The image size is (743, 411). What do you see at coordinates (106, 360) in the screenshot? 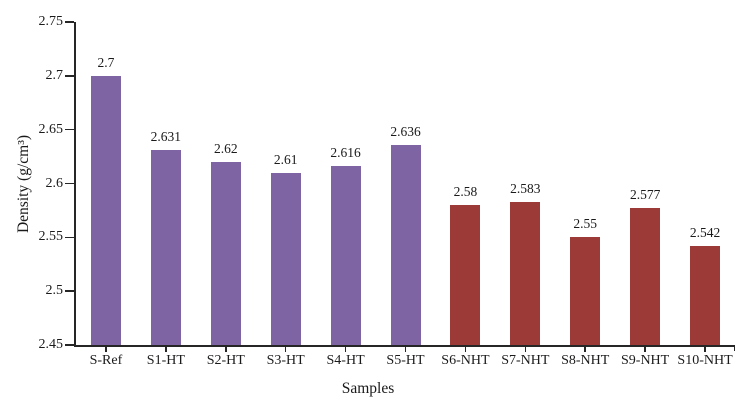
I see `x-axis-tick-label: S-Ref` at bounding box center [106, 360].